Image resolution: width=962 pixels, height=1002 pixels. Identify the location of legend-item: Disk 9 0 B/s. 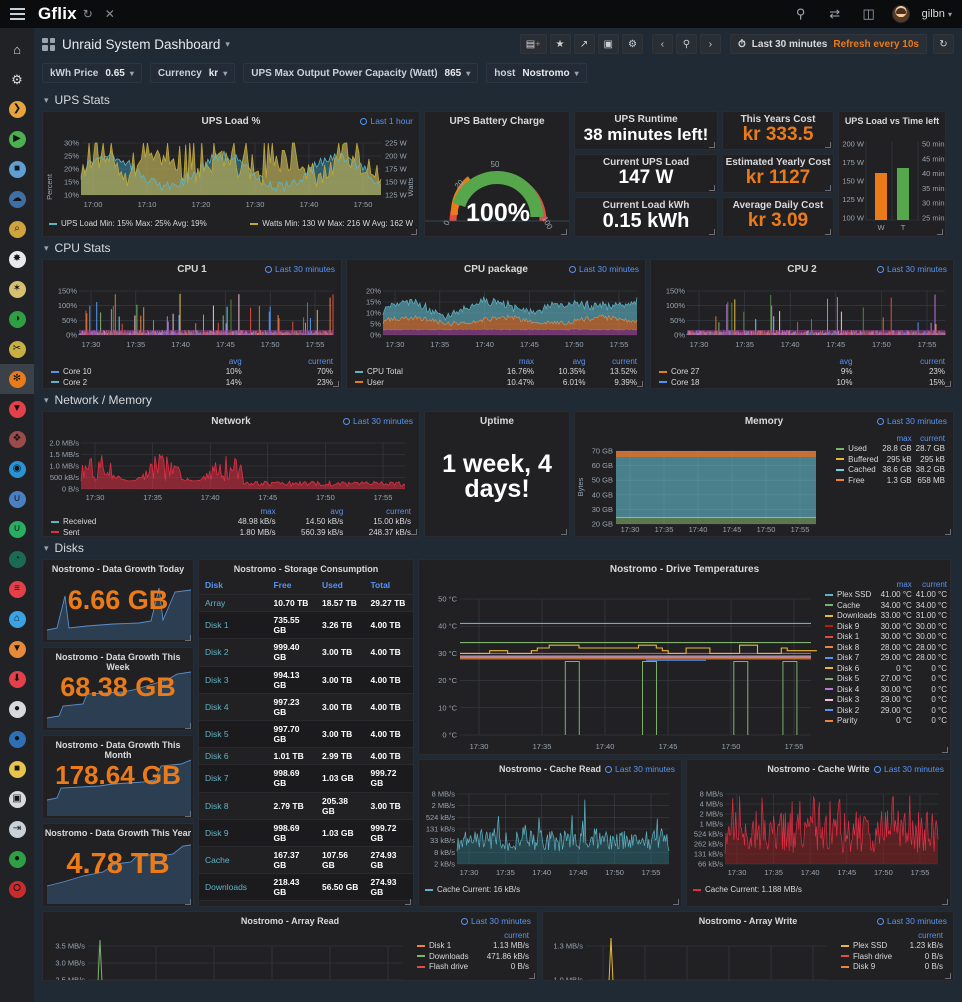
(892, 967).